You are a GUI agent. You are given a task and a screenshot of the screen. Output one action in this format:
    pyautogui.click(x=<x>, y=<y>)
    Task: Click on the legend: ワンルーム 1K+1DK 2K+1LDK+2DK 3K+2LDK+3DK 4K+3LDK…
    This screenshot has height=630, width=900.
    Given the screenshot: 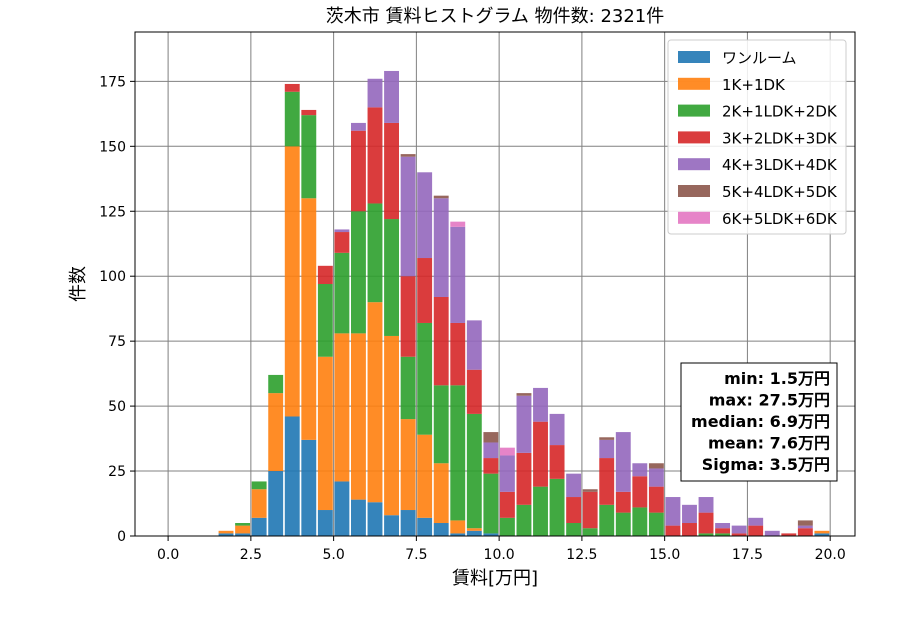 What is the action you would take?
    pyautogui.click(x=757, y=137)
    